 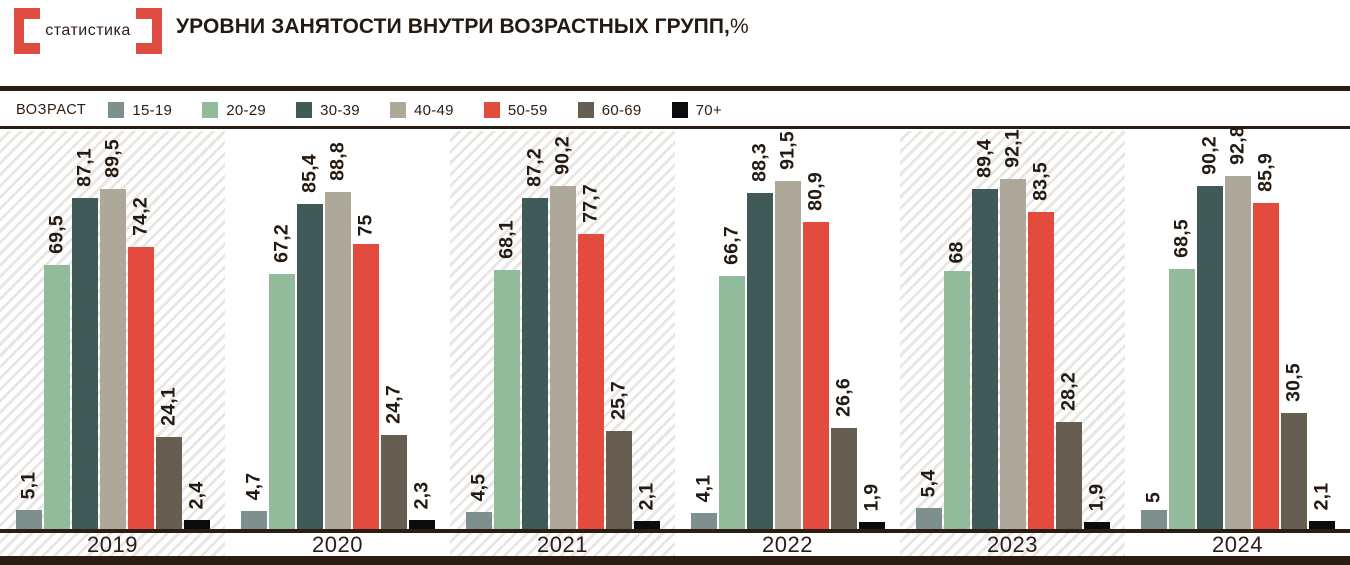 I want to click on bar-2023-20-29: 68, so click(x=956, y=330).